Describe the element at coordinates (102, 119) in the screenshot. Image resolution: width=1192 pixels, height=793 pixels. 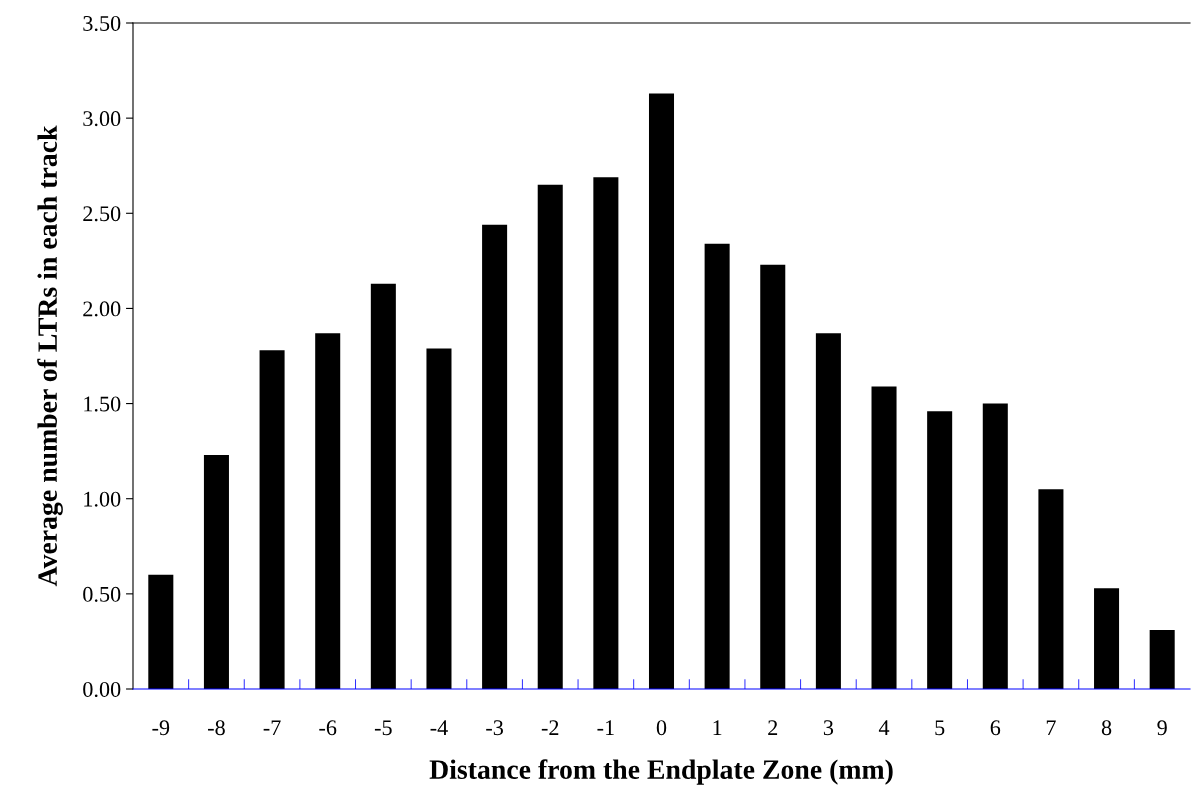
I see `y-tick-label: 3.00` at that location.